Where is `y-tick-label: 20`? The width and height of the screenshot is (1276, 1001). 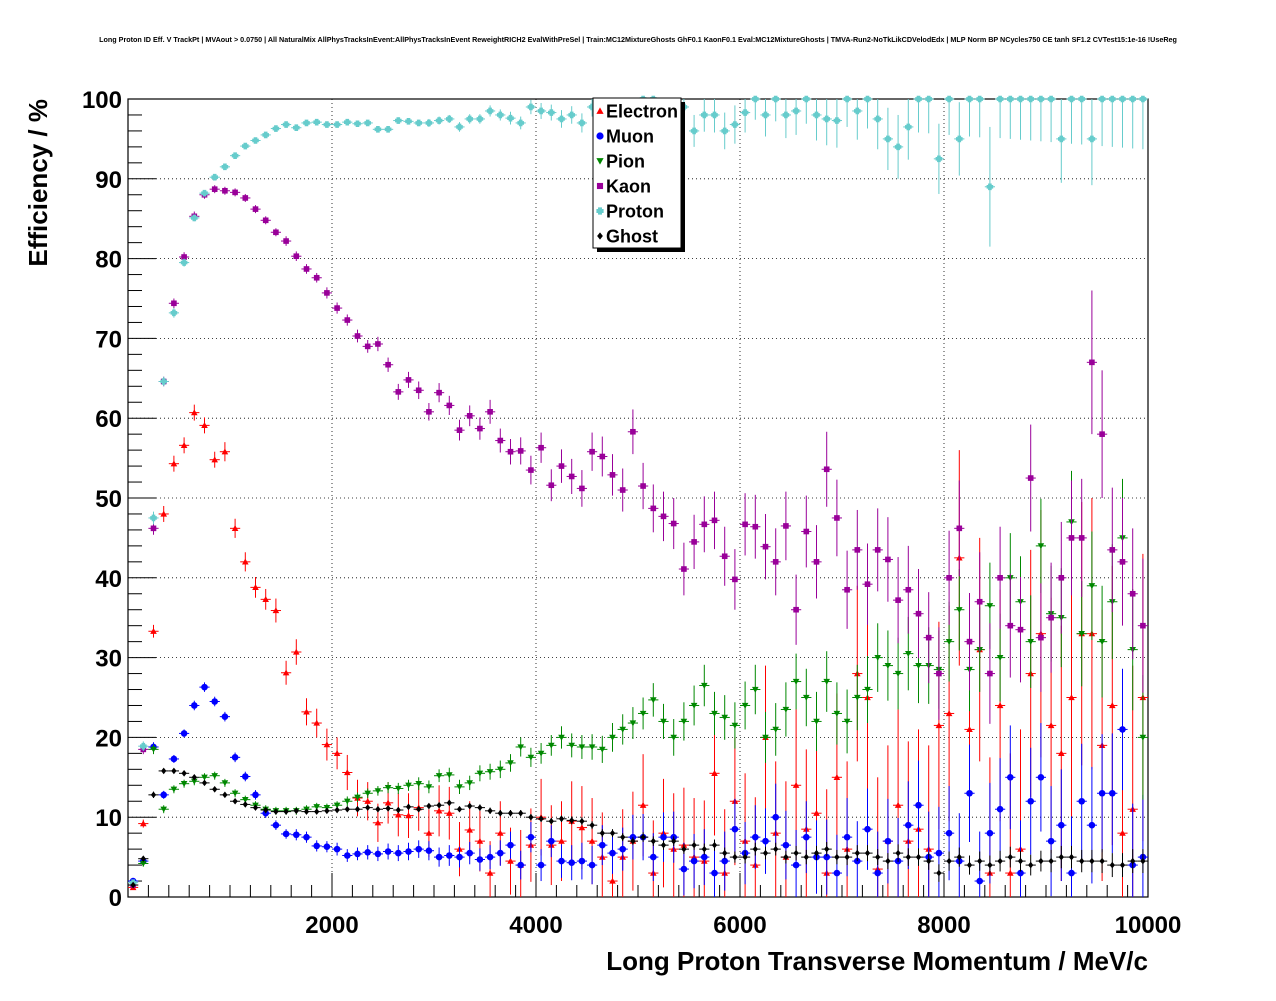 y-tick-label: 20 is located at coordinates (108, 738).